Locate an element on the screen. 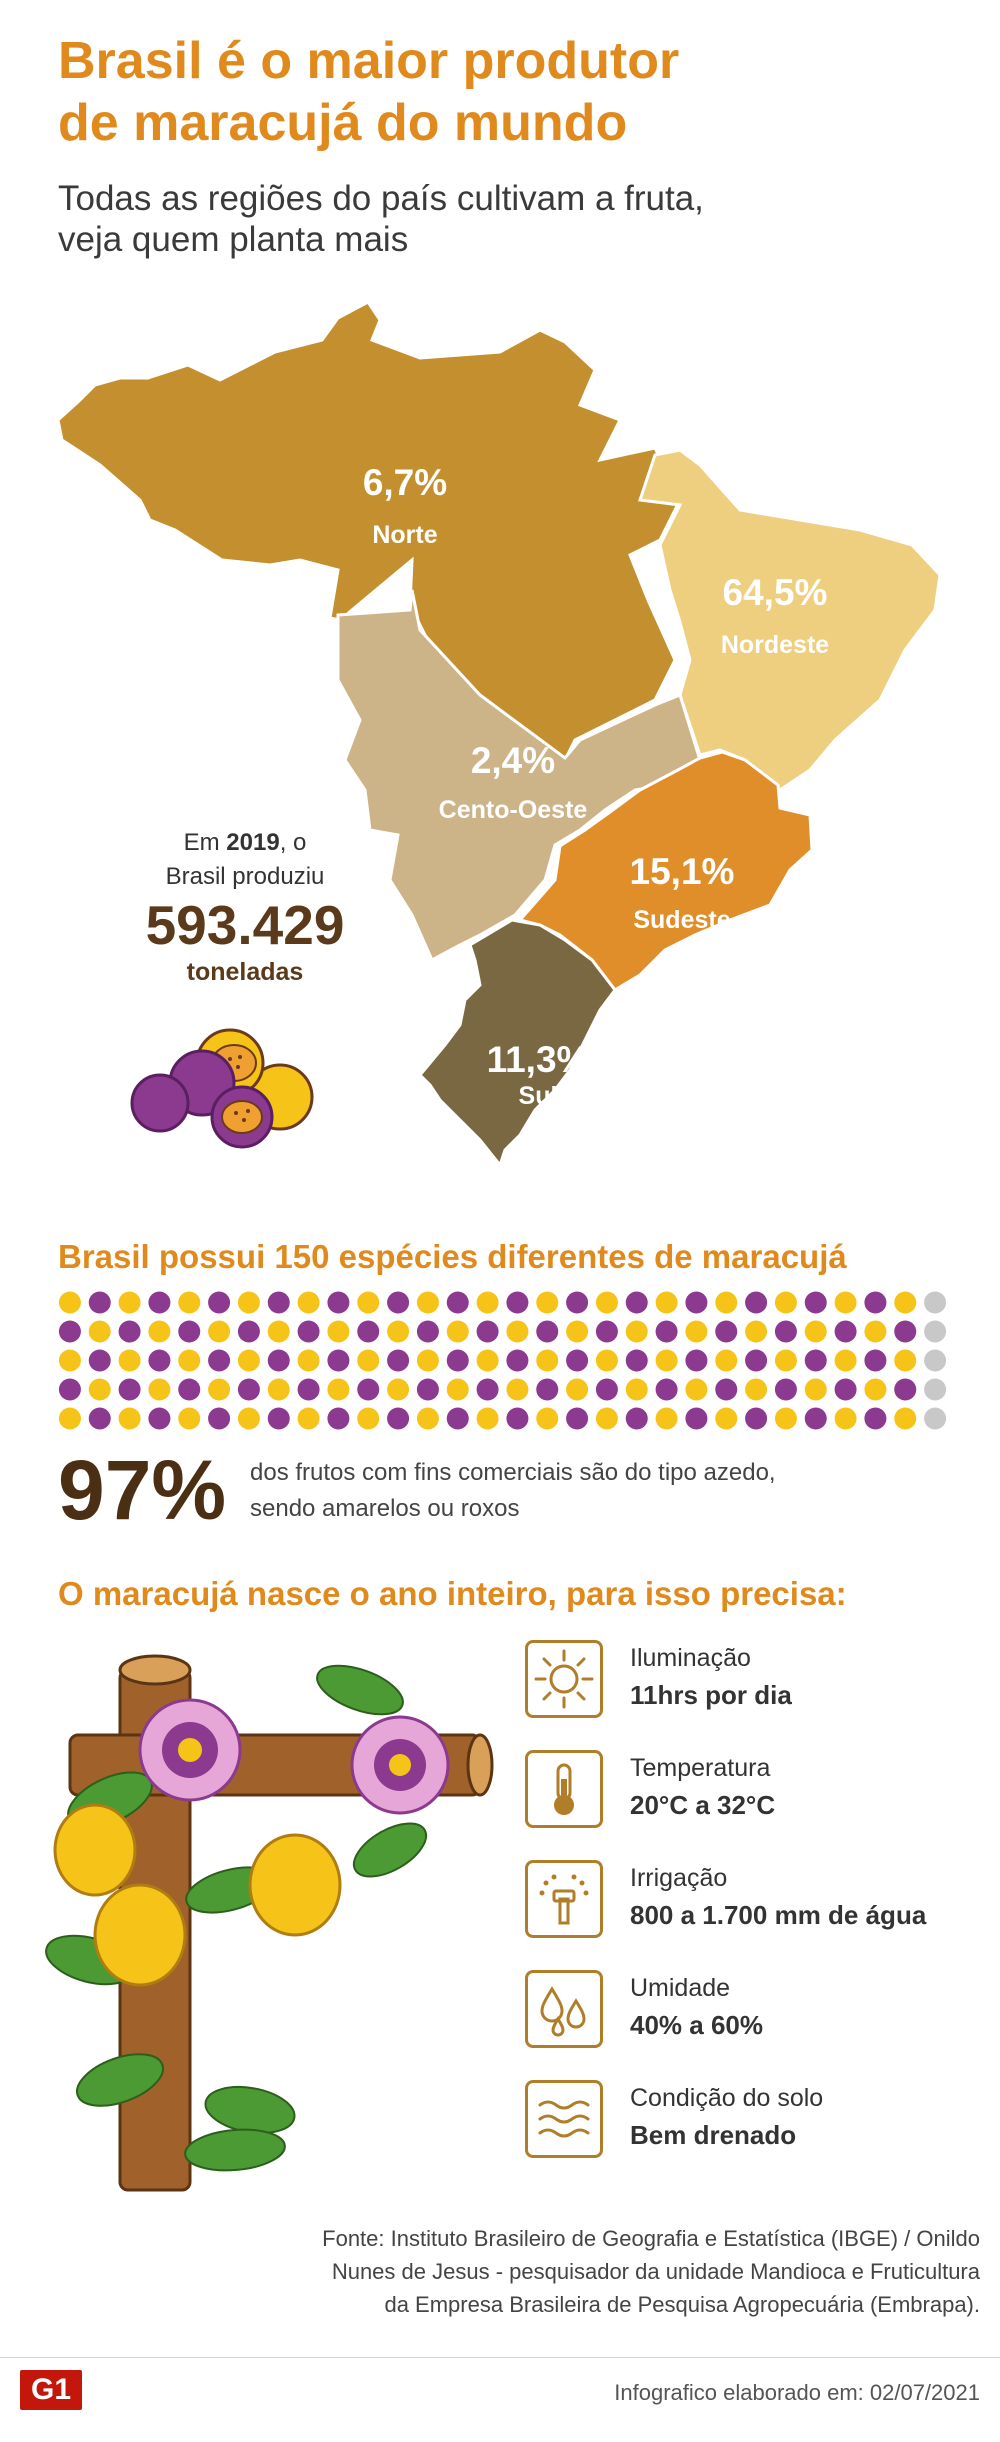 Image resolution: width=1000 pixels, height=2442 pixels. year-prefix: Em is located at coordinates (205, 842).